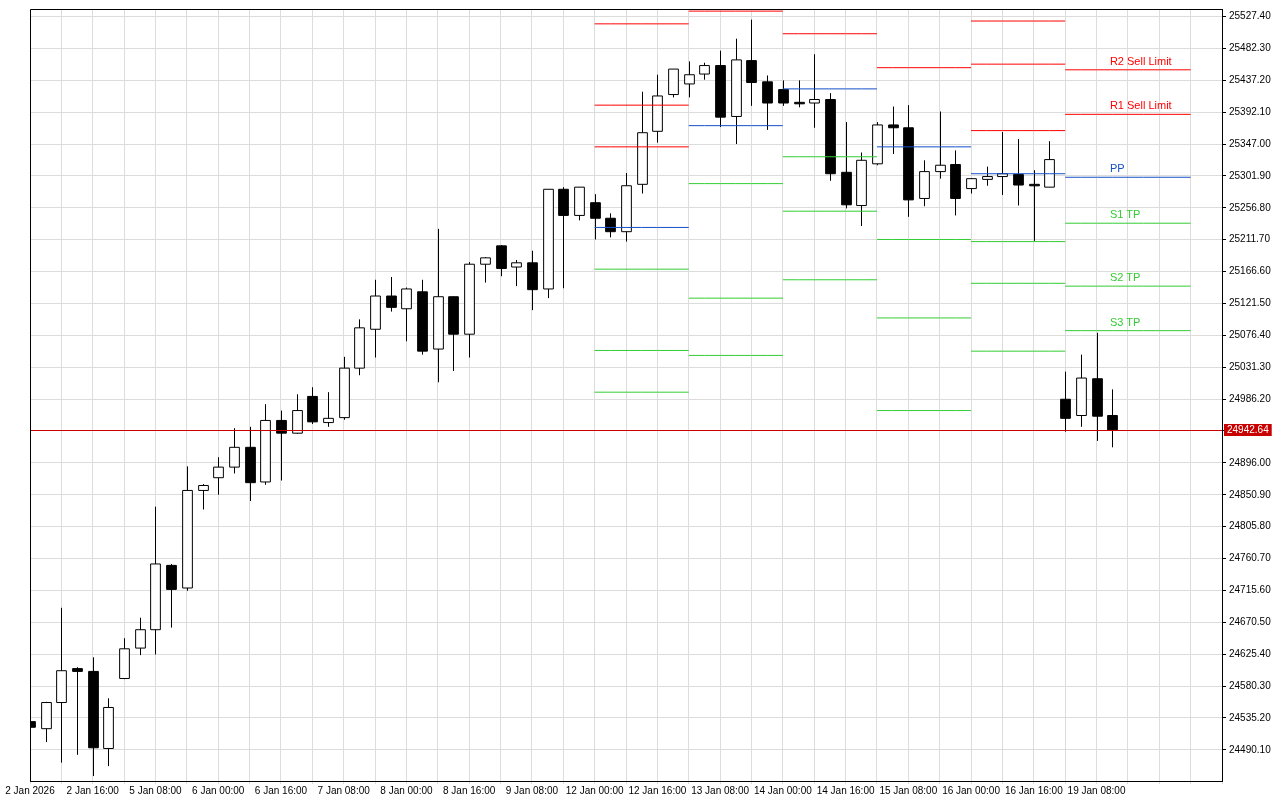  Describe the element at coordinates (1250, 80) in the screenshot. I see `y-tick-label: 25437.20` at that location.